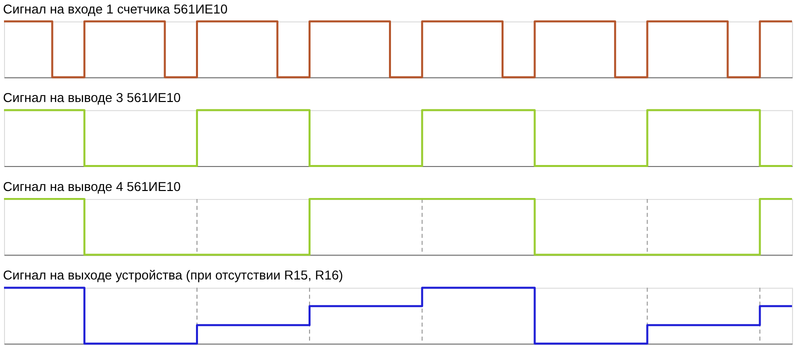 The width and height of the screenshot is (800, 354). What do you see at coordinates (173, 275) in the screenshot?
I see `chart-title: Сигнал на выходе устройства (при отсутствии R15, R16)` at bounding box center [173, 275].